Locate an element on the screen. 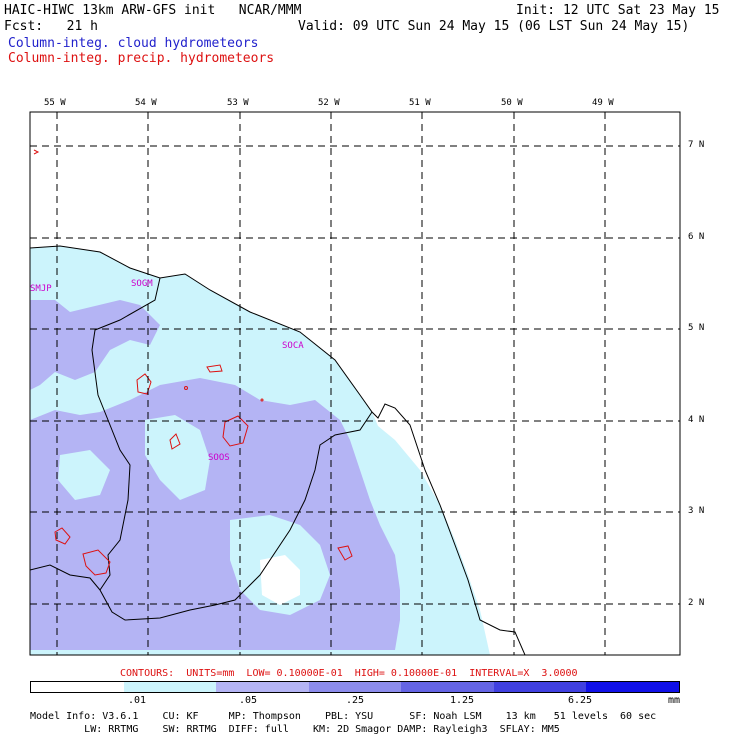 This screenshot has height=740, width=740. lon-label: 50 W is located at coordinates (512, 103).